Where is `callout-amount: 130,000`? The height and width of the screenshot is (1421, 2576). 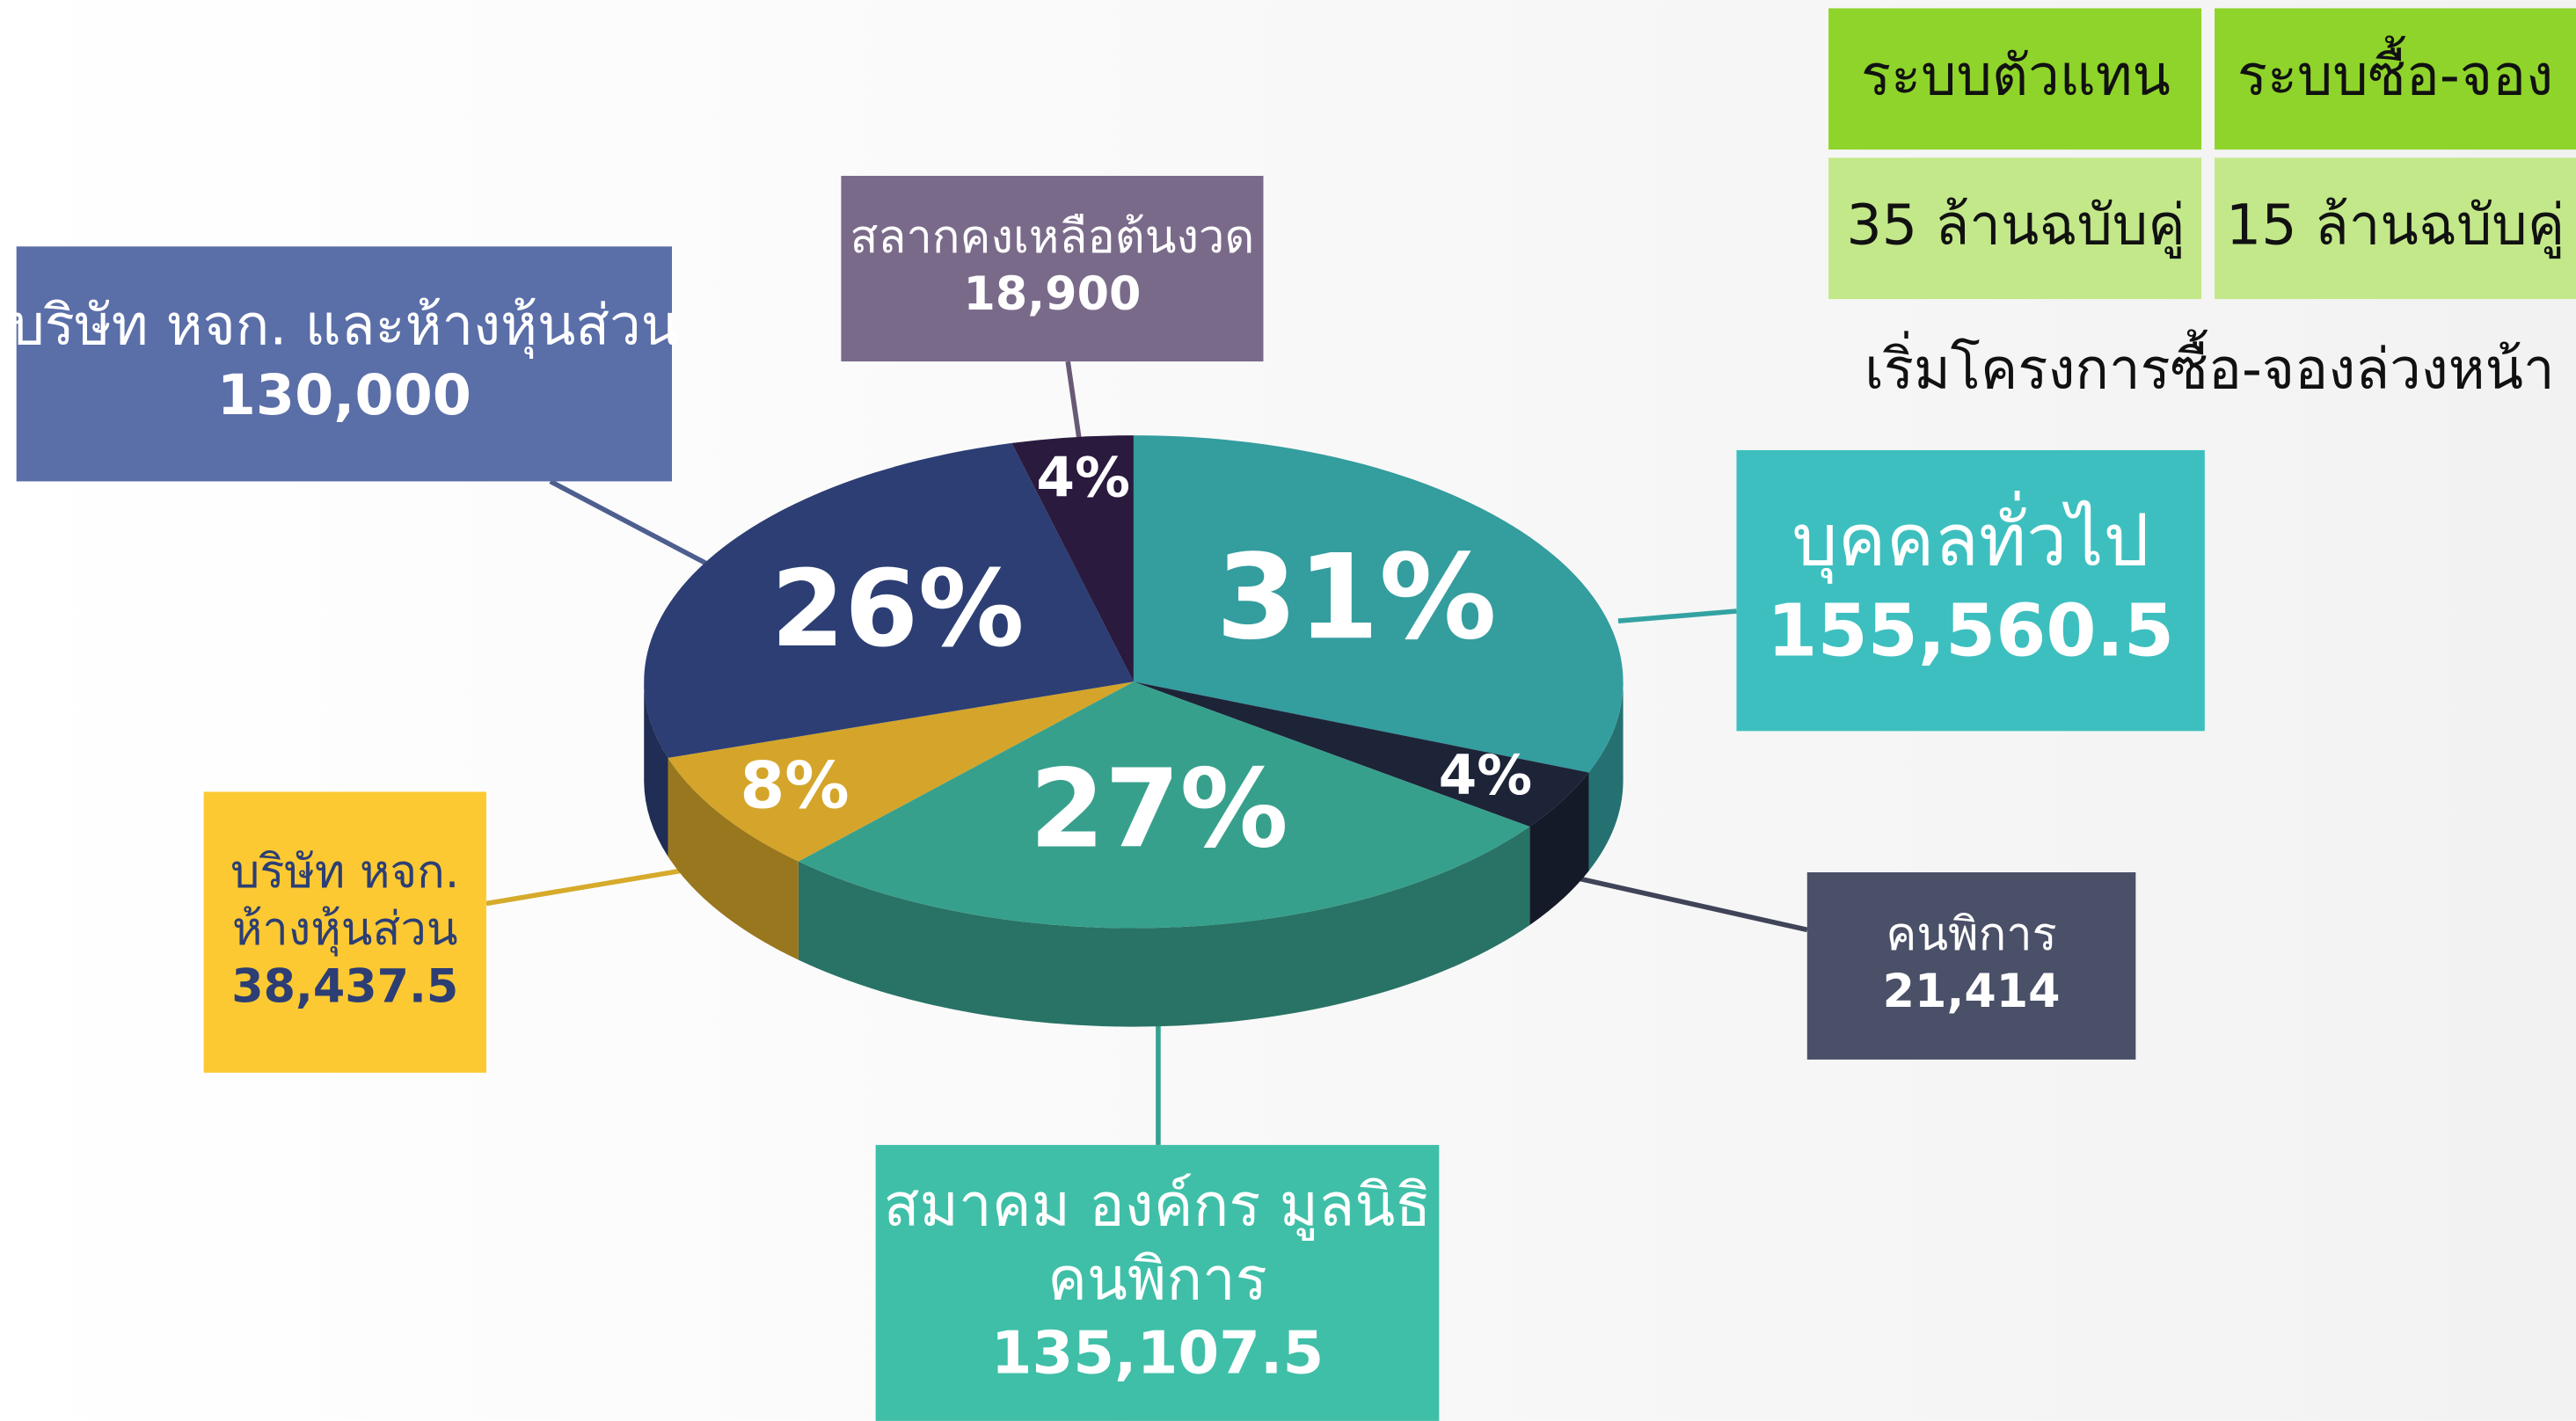
callout-amount: 130,000 is located at coordinates (344, 394).